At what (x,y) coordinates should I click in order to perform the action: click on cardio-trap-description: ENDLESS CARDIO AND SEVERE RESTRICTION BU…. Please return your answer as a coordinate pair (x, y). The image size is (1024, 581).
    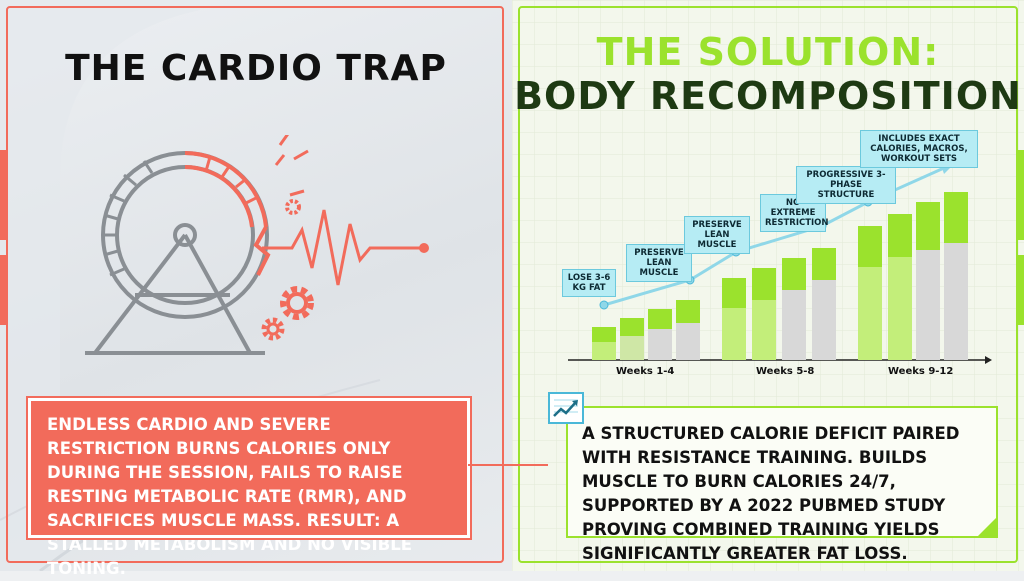
    Looking at the image, I should click on (249, 487).